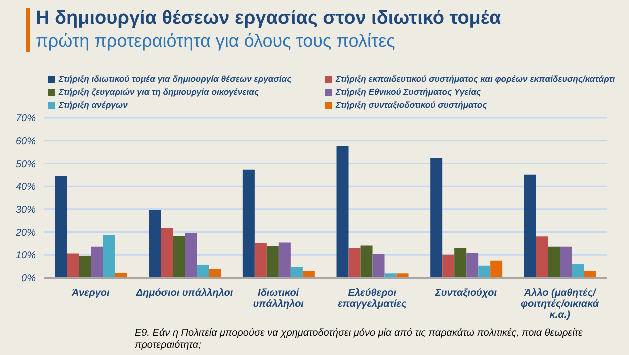 This screenshot has height=355, width=629. Describe the element at coordinates (175, 79) in the screenshot. I see `legend-label: Στήριξη ιδιωτικού τομέα για δημιουργία θέσεων εργασίας` at that location.